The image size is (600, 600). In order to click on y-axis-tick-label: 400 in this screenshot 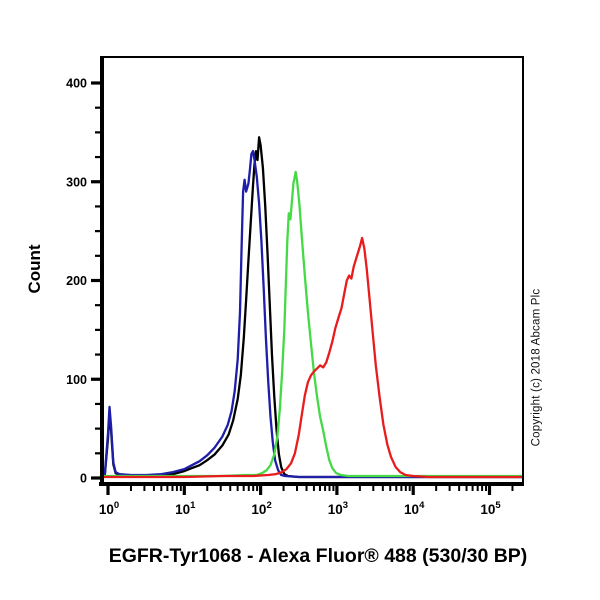, I will do `click(76, 84)`.